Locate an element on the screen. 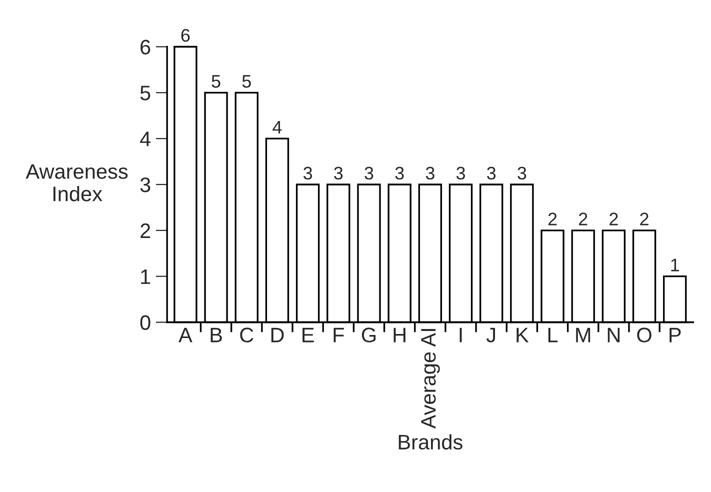 The image size is (711, 492). x-tick-label: A is located at coordinates (185, 335).